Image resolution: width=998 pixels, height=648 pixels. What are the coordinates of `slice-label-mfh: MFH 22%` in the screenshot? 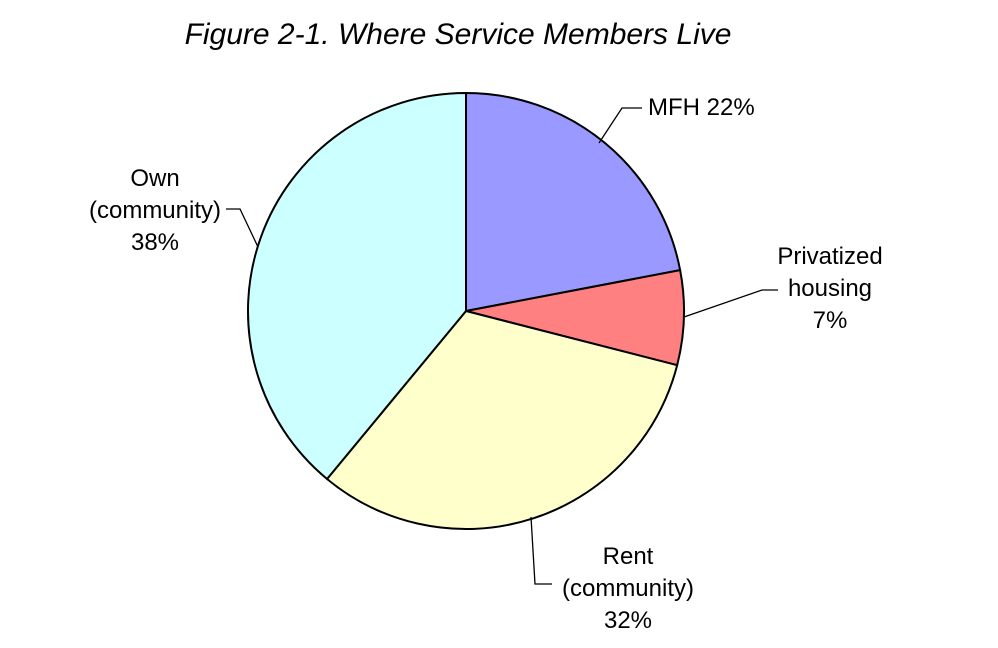 It's located at (701, 107).